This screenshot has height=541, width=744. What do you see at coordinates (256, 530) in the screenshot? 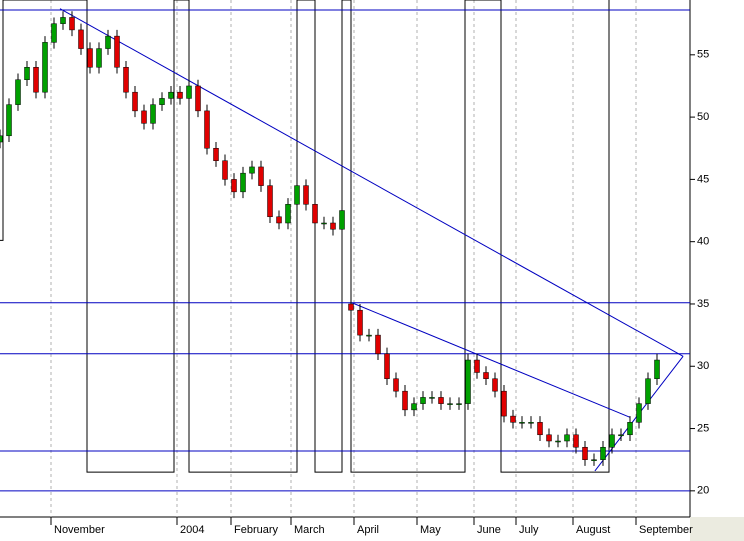
I see `x-tick-label: February` at bounding box center [256, 530].